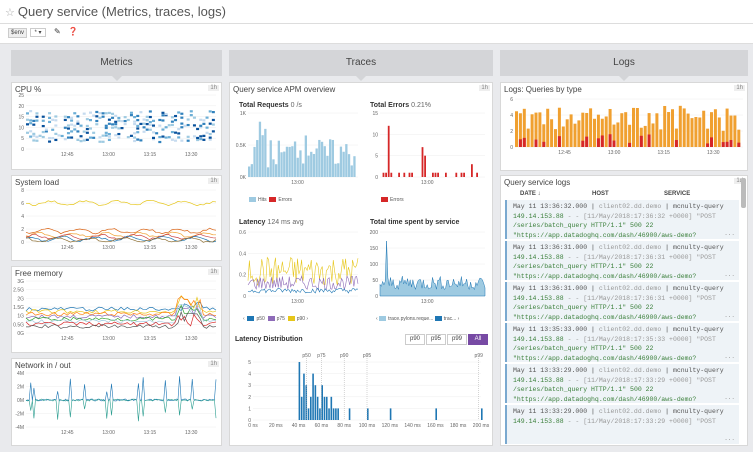  I want to click on y-tick-label: 100, so click(374, 265).